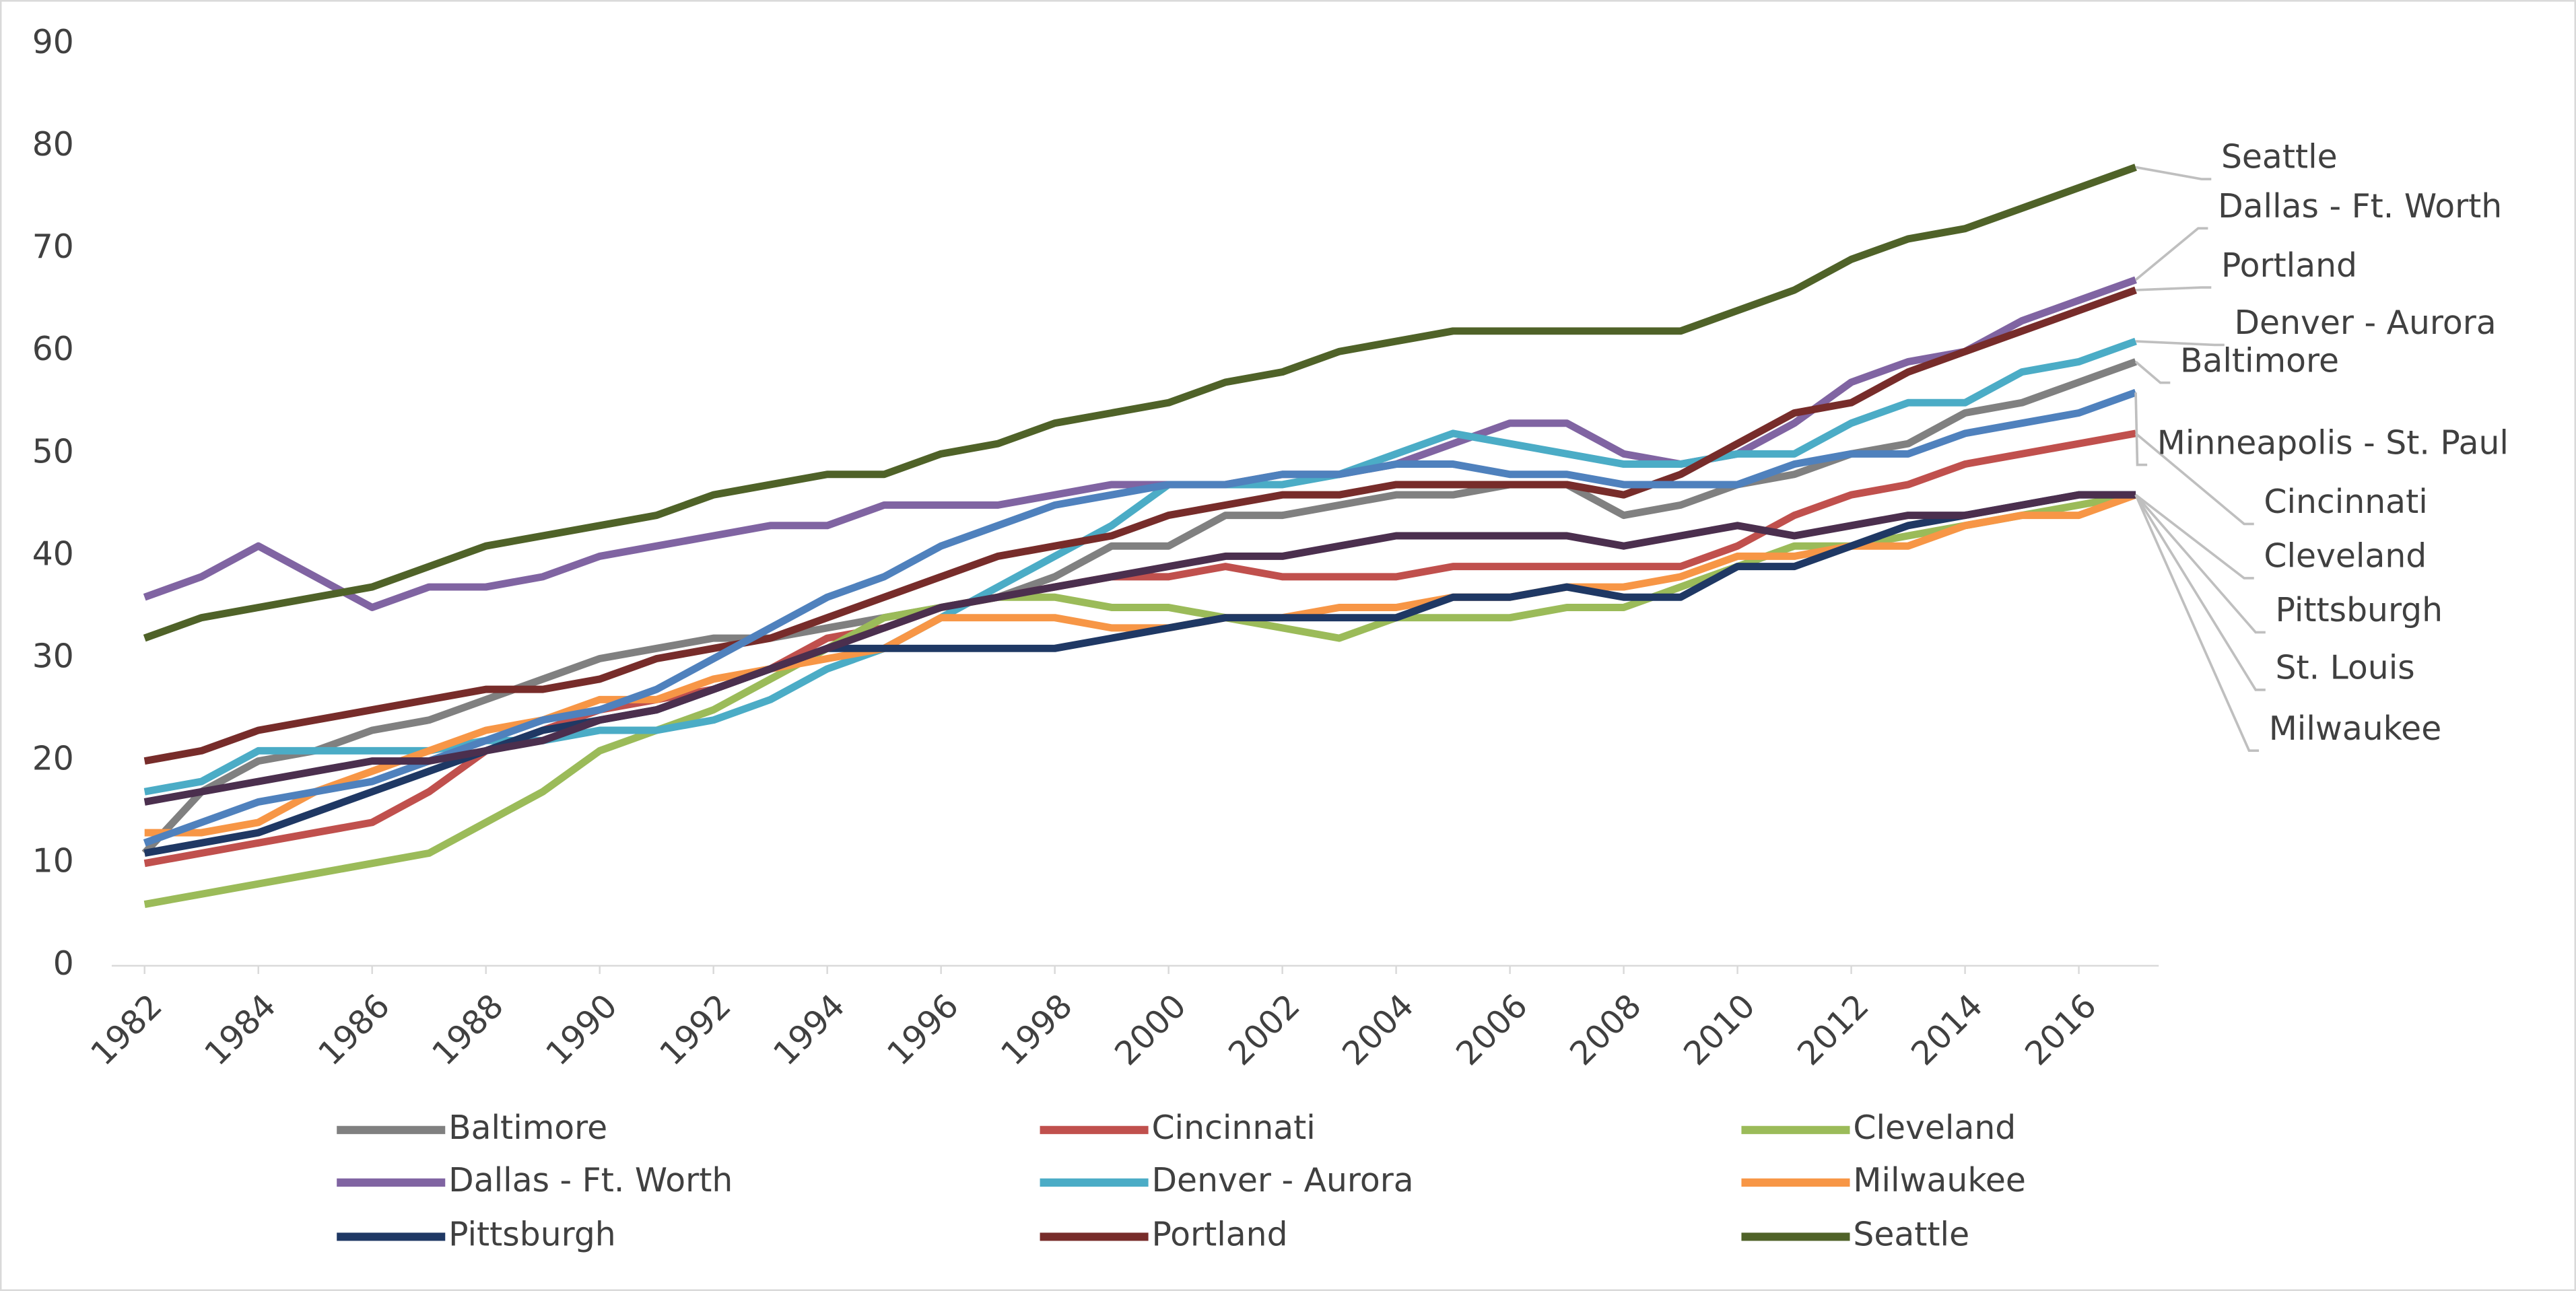 The height and width of the screenshot is (1291, 2576). What do you see at coordinates (2344, 668) in the screenshot?
I see `end-label: St. Louis` at bounding box center [2344, 668].